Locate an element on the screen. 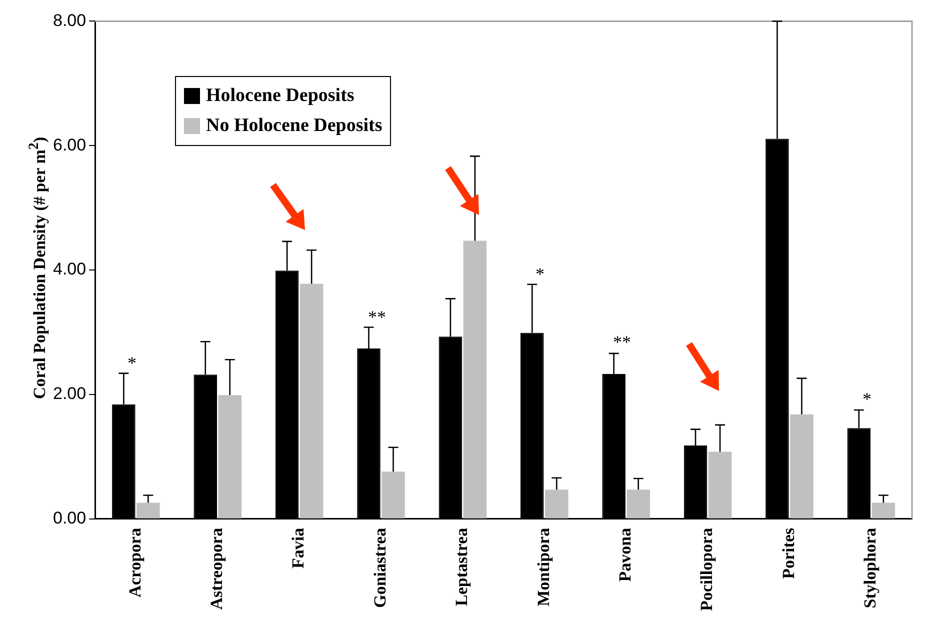 This screenshot has width=939, height=627. x-tick-label: Stylophora is located at coordinates (870, 567).